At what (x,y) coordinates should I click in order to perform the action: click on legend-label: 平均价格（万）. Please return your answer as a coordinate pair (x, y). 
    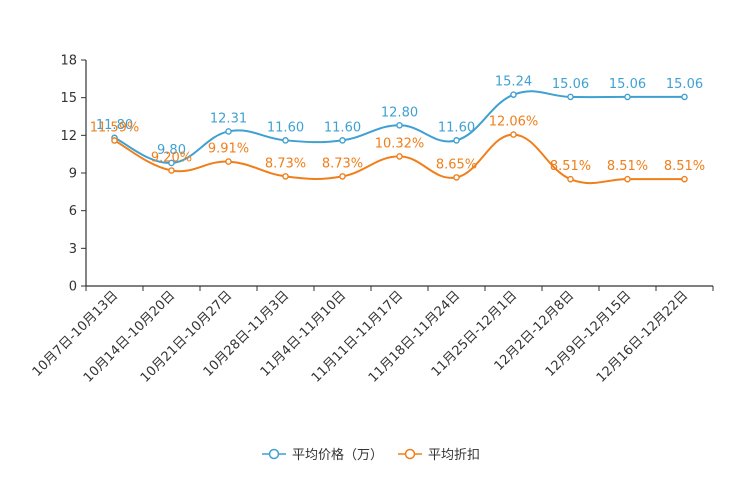
    Looking at the image, I should click on (337, 455).